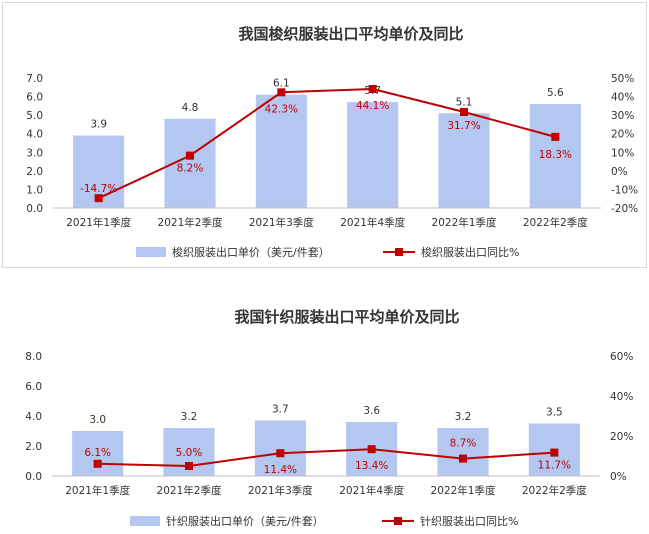 The width and height of the screenshot is (649, 534). I want to click on line-value-label: 11.4%, so click(280, 470).